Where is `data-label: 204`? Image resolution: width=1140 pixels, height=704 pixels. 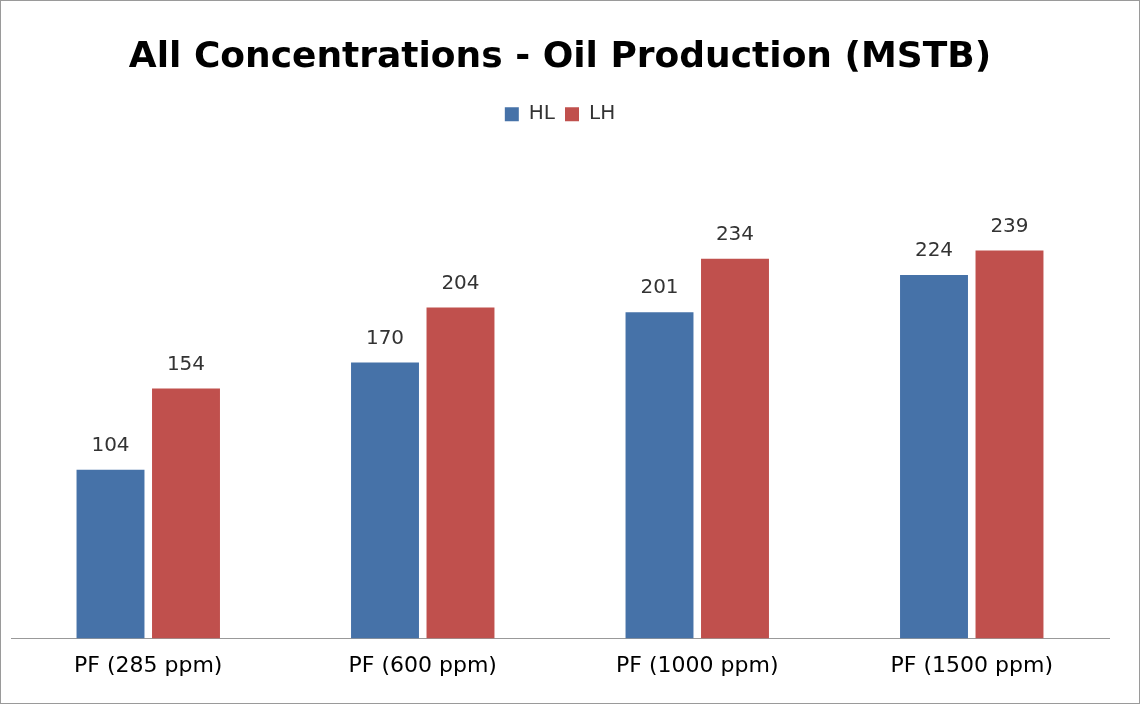 data-label: 204 is located at coordinates (460, 281).